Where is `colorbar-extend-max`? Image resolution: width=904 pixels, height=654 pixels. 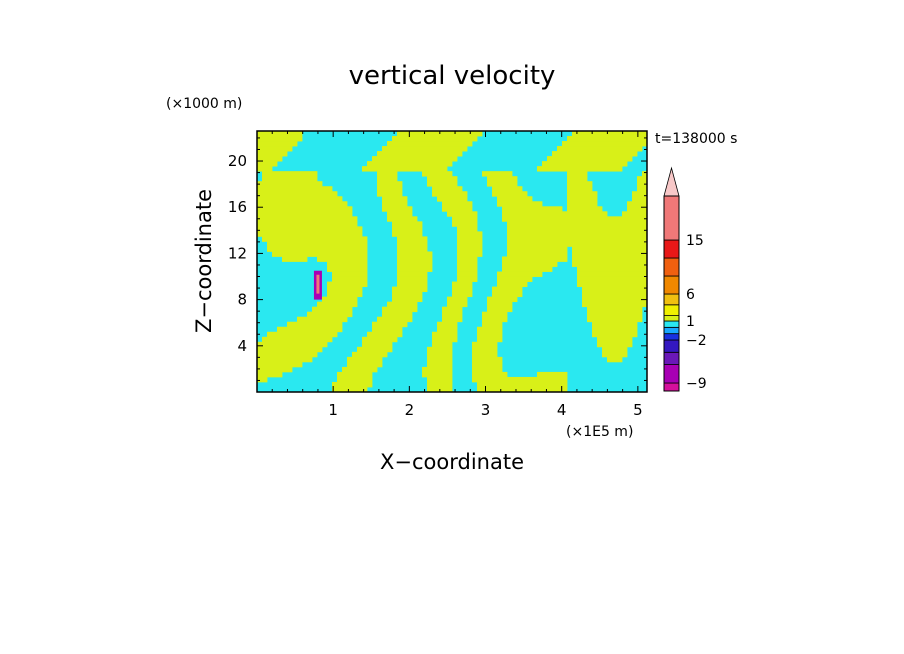 colorbar-extend-max is located at coordinates (671, 181).